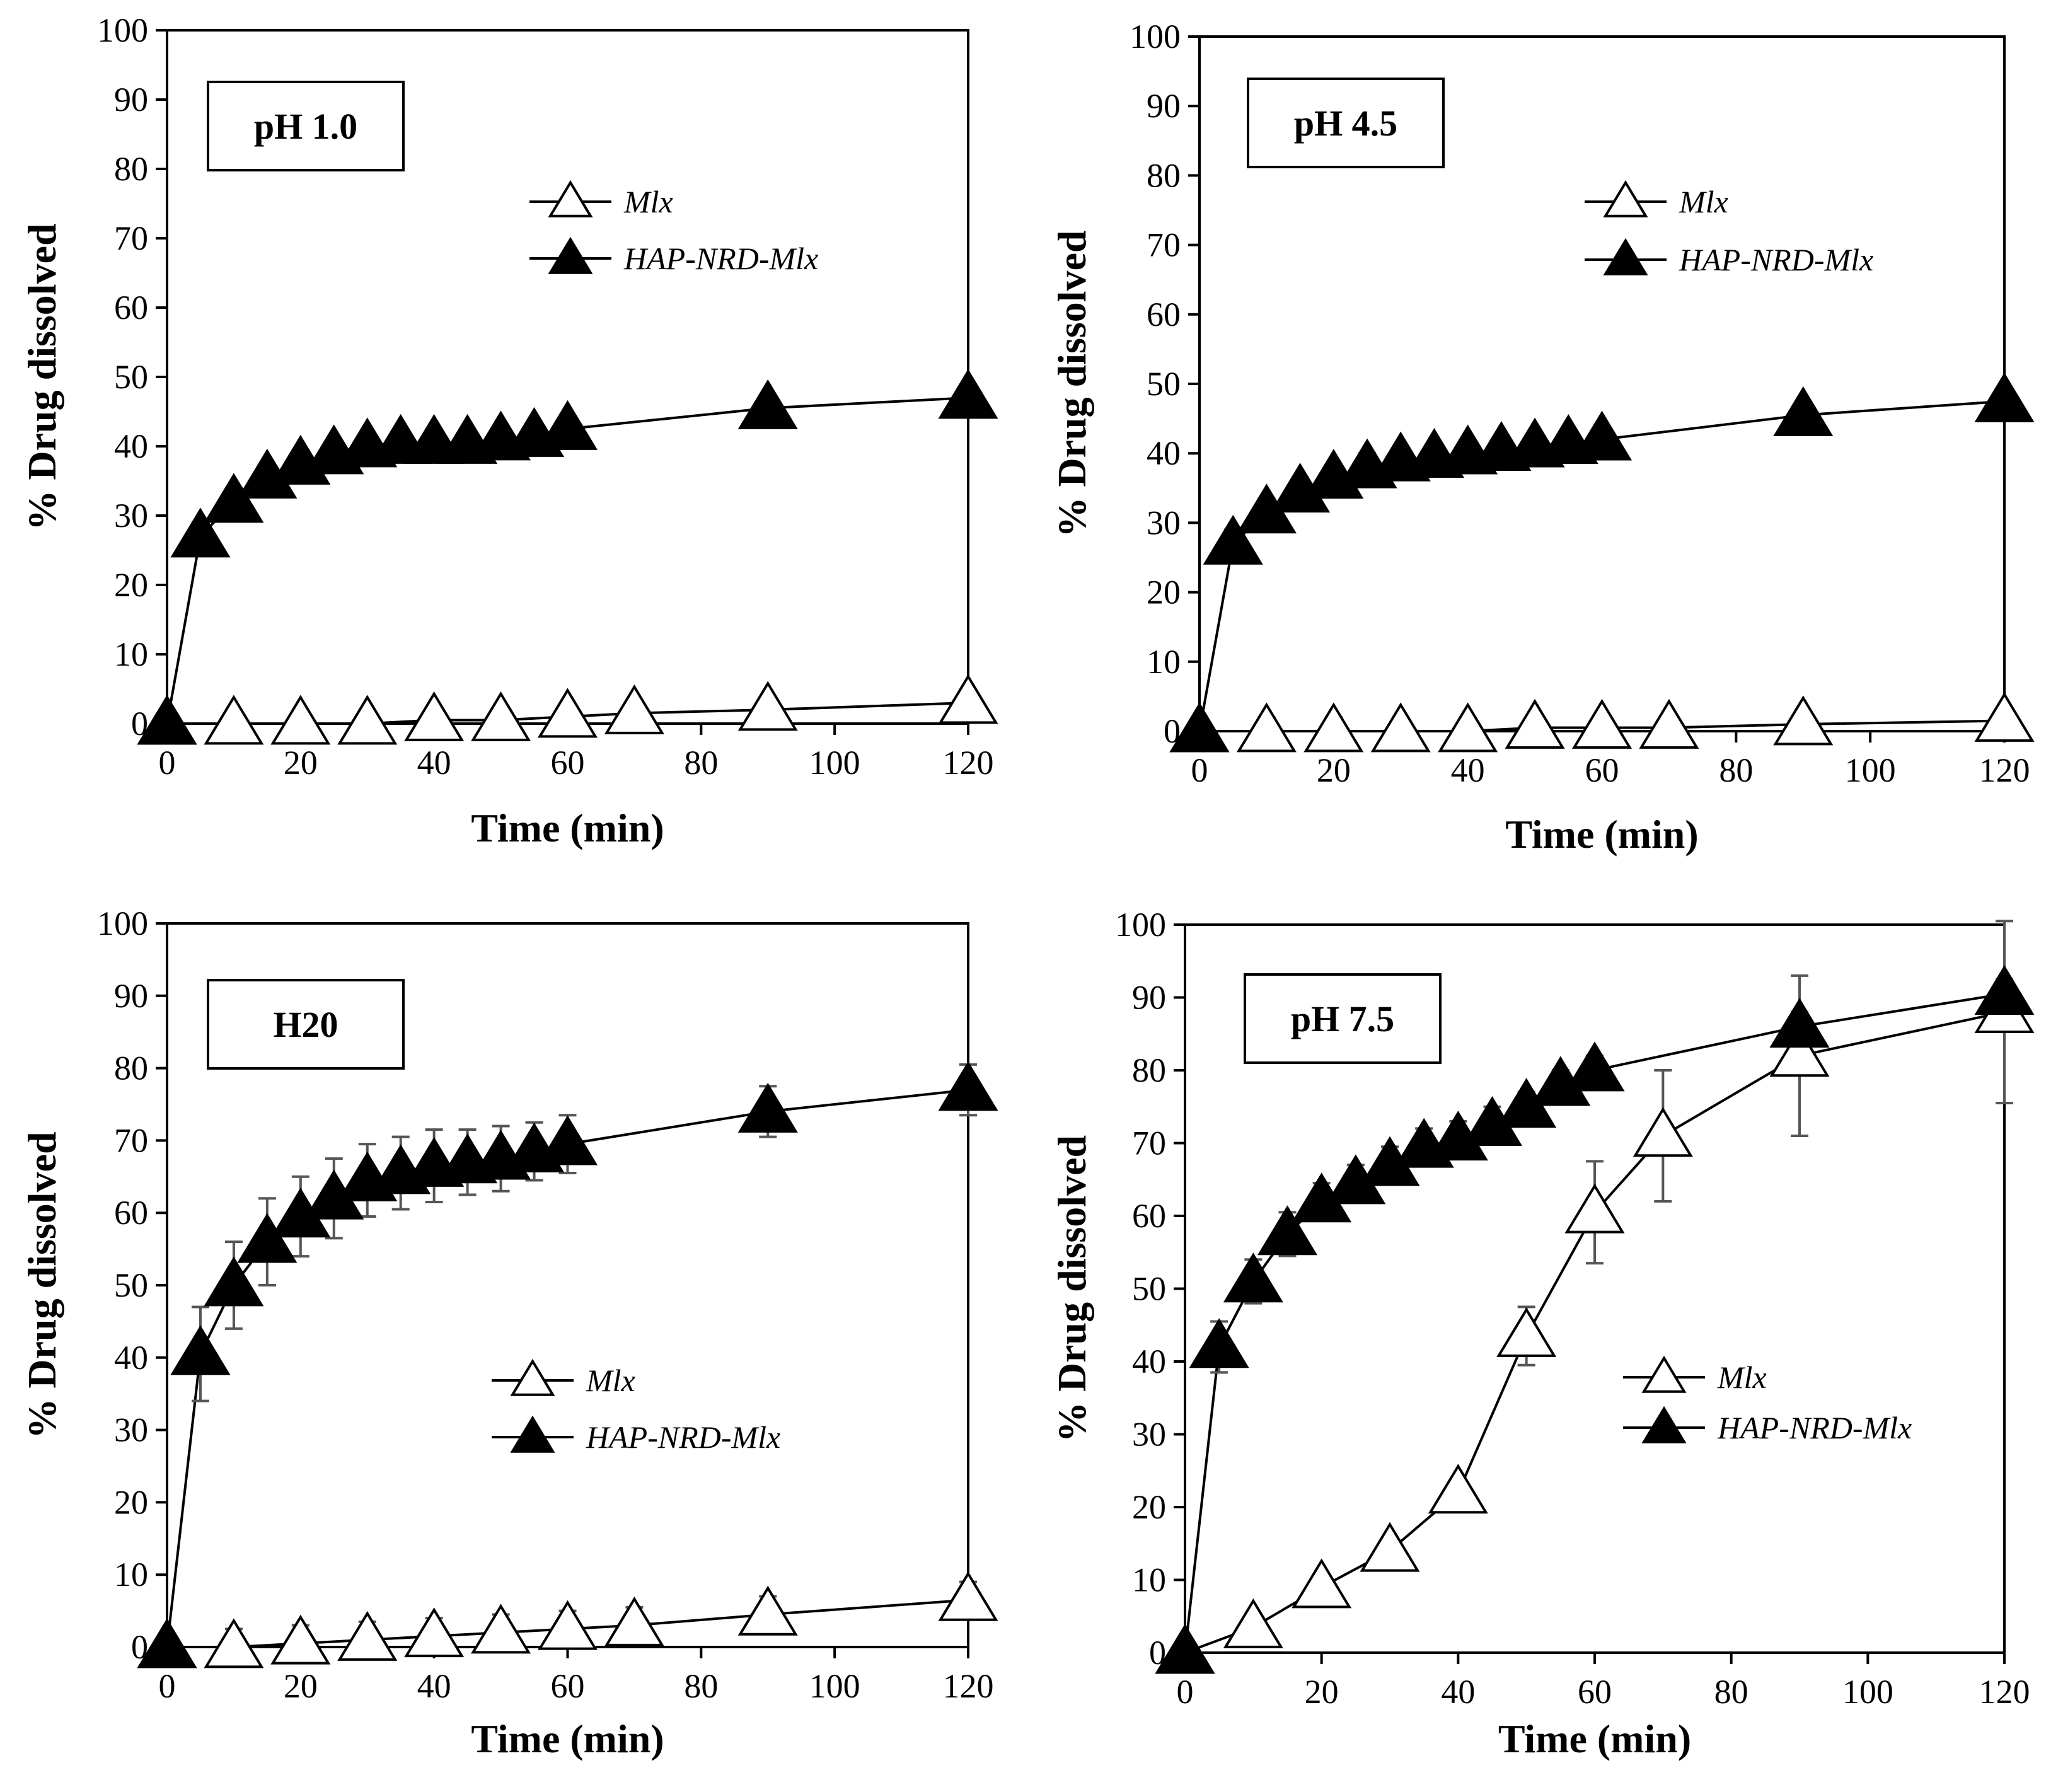 The height and width of the screenshot is (1792, 2046). I want to click on y-tick-label: 30, so click(1164, 522).